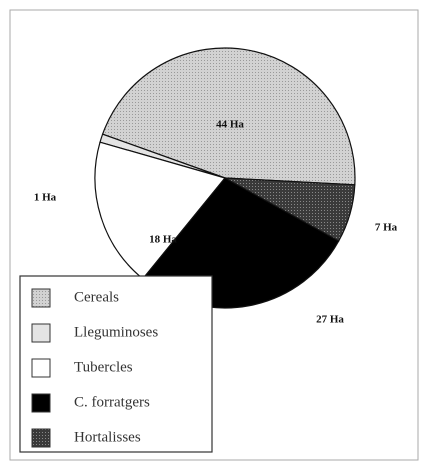 This screenshot has height=467, width=431. I want to click on legend-label: Tubercles, so click(103, 367).